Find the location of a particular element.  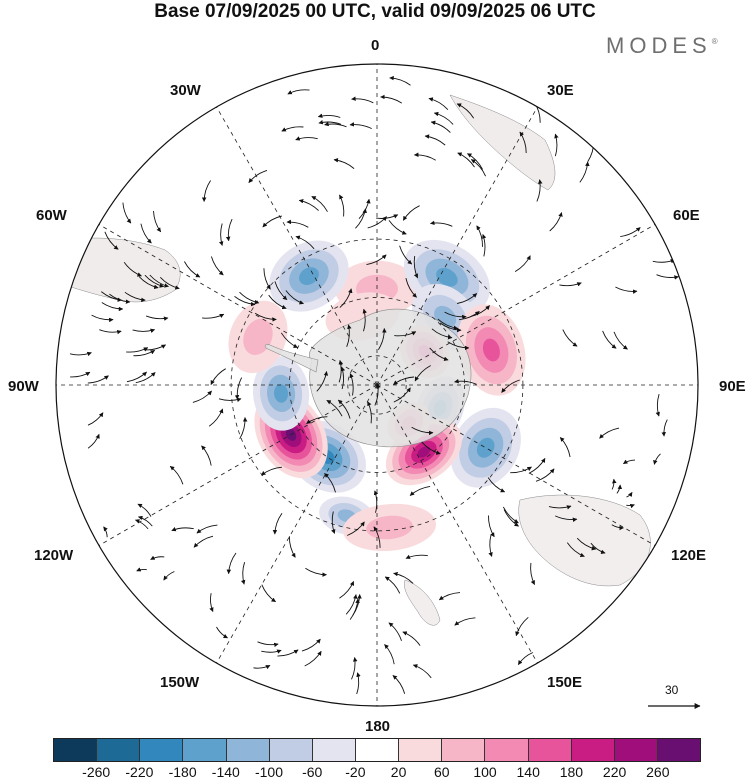

colorbar-tick-label: -220 is located at coordinates (139, 772).